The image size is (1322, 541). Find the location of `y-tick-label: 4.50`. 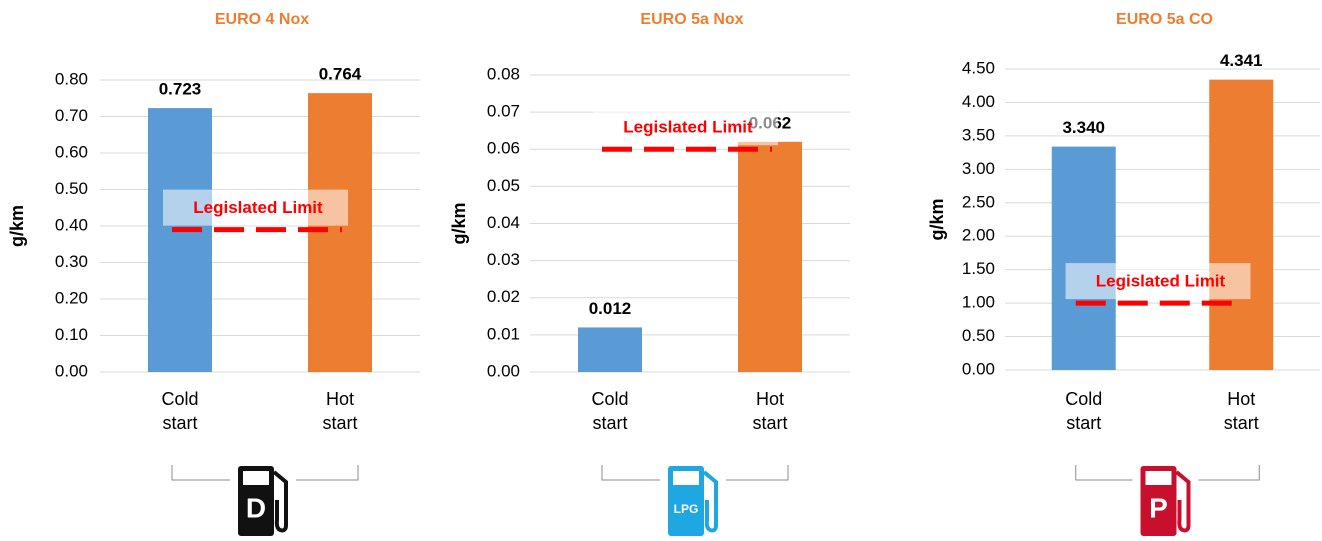

y-tick-label: 4.50 is located at coordinates (978, 67).